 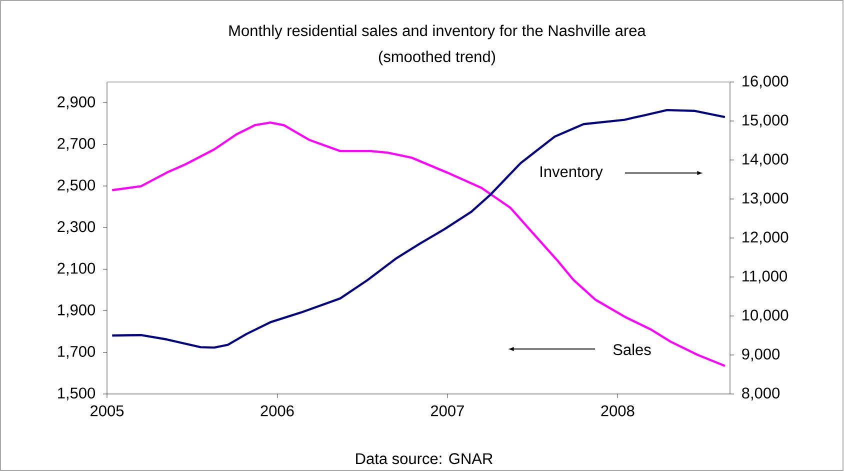 What do you see at coordinates (765, 199) in the screenshot?
I see `y2-tick-label: 13,000` at bounding box center [765, 199].